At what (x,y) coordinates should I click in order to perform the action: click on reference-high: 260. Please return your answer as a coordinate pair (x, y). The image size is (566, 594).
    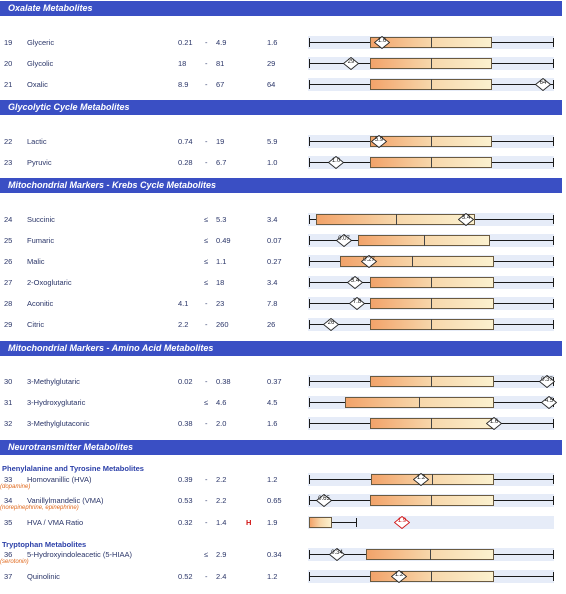
    Looking at the image, I should click on (222, 324).